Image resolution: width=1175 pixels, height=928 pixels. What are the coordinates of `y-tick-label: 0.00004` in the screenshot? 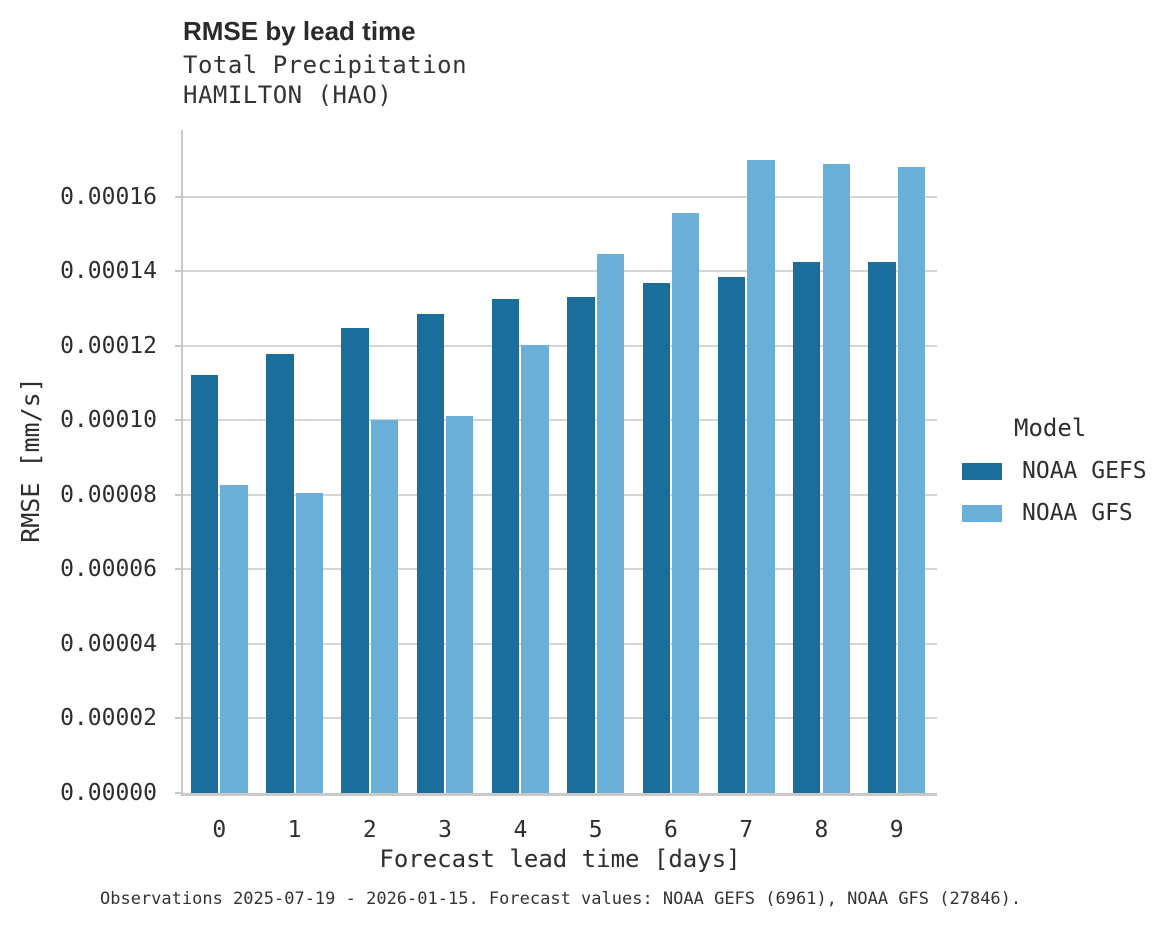 It's located at (108, 643).